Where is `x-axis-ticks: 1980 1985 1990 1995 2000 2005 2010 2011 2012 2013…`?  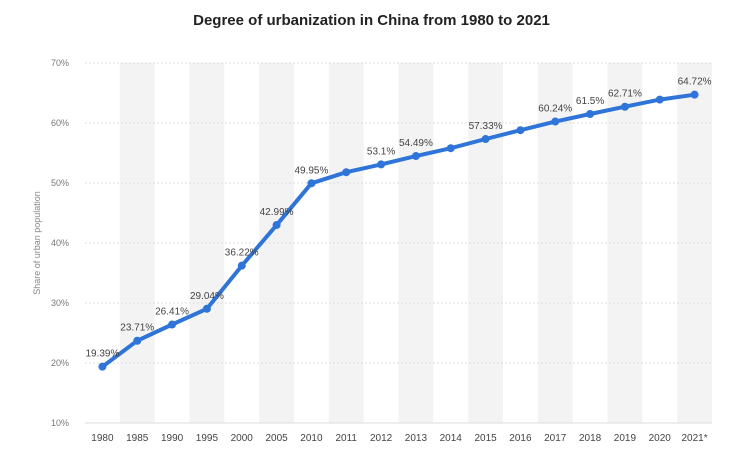
x-axis-ticks: 1980 1985 1990 1995 2000 2005 2010 2011 2012 2013… is located at coordinates (399, 438).